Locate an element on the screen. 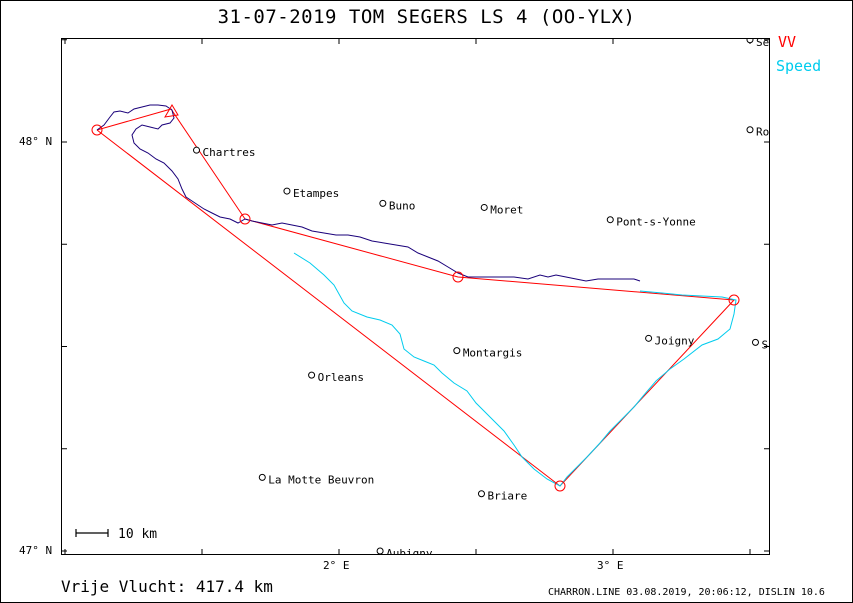  lat-label-47: 47° N is located at coordinates (36, 550).